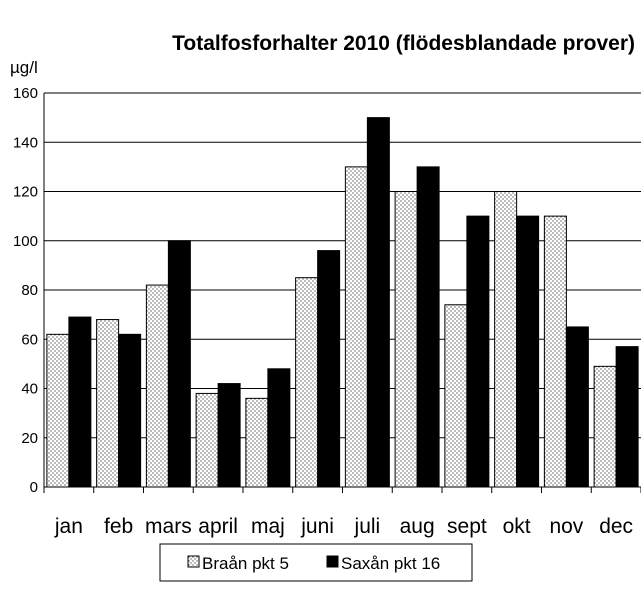 Image resolution: width=641 pixels, height=598 pixels. I want to click on y-tick-label: 140, so click(25, 142).